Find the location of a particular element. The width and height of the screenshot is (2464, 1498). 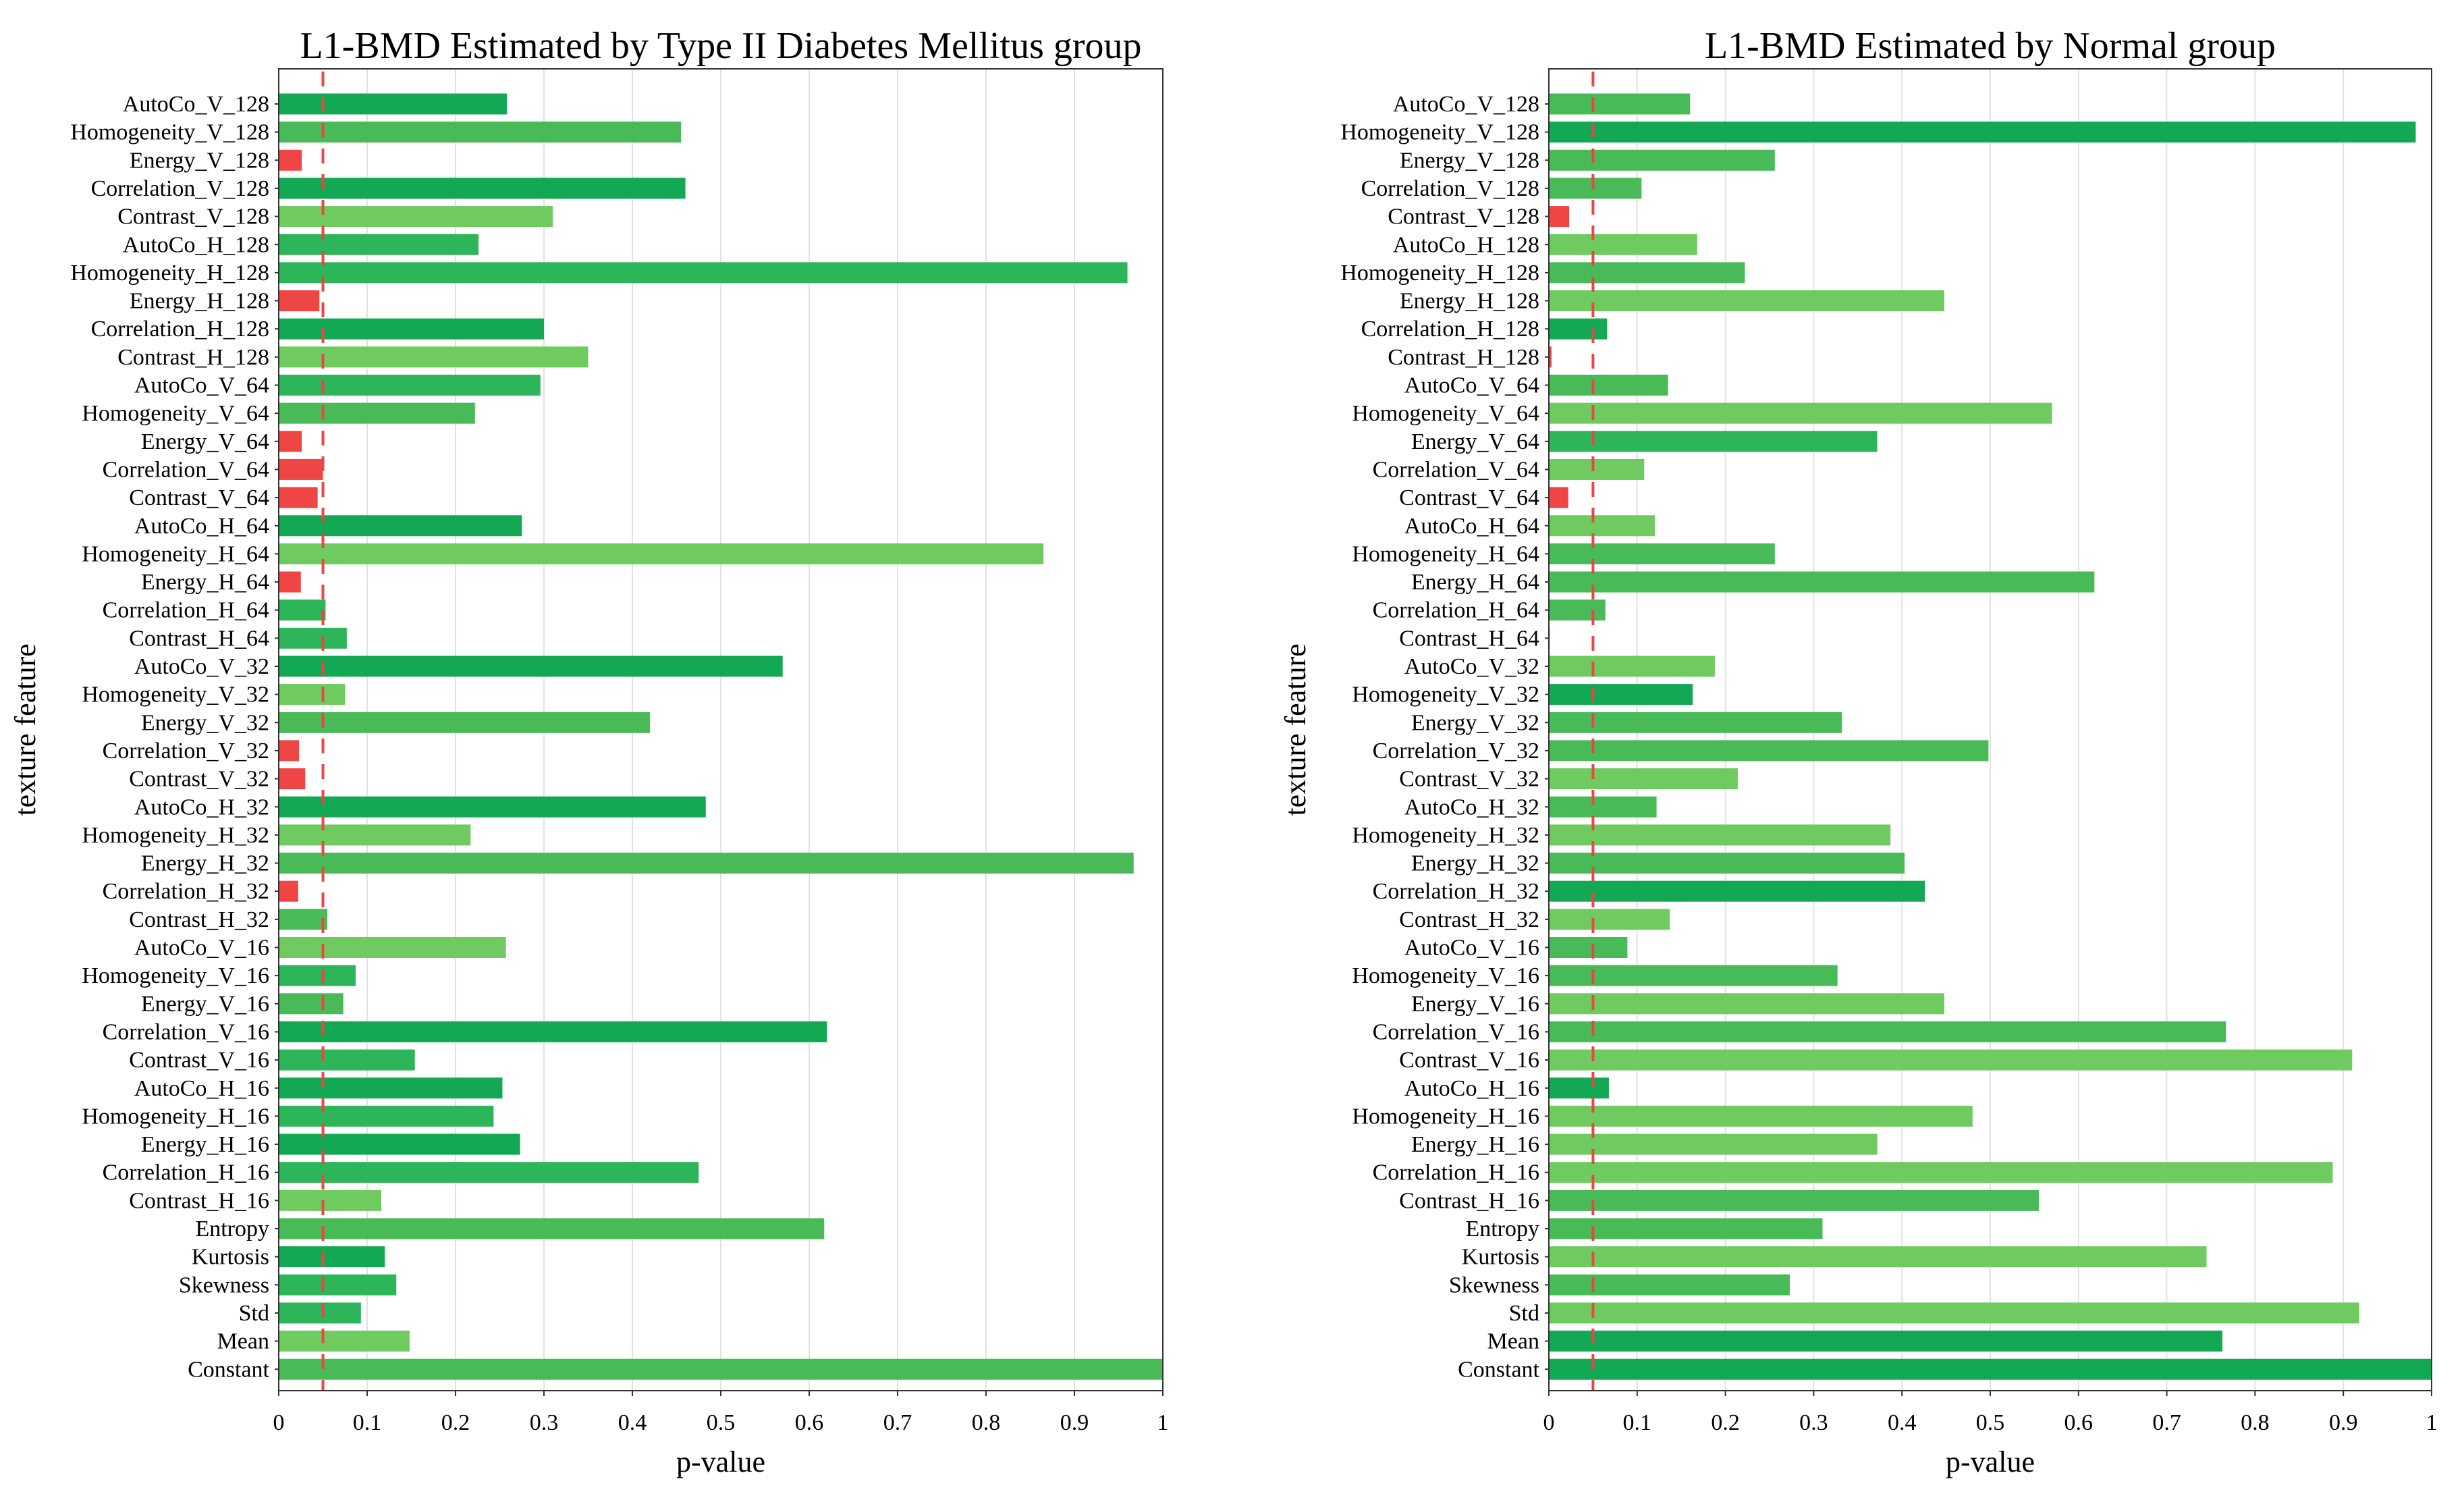

bar-Kurtosis is located at coordinates (332, 1257).